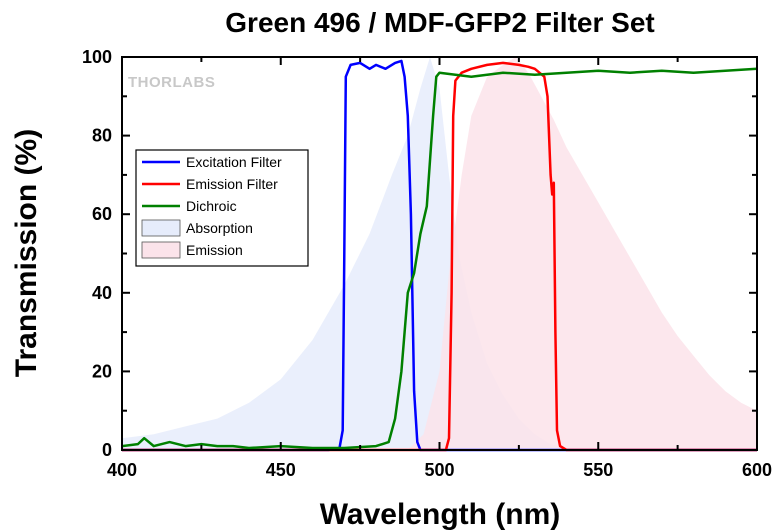 The width and height of the screenshot is (780, 532). What do you see at coordinates (598, 470) in the screenshot?
I see `x-tick-label: 550` at bounding box center [598, 470].